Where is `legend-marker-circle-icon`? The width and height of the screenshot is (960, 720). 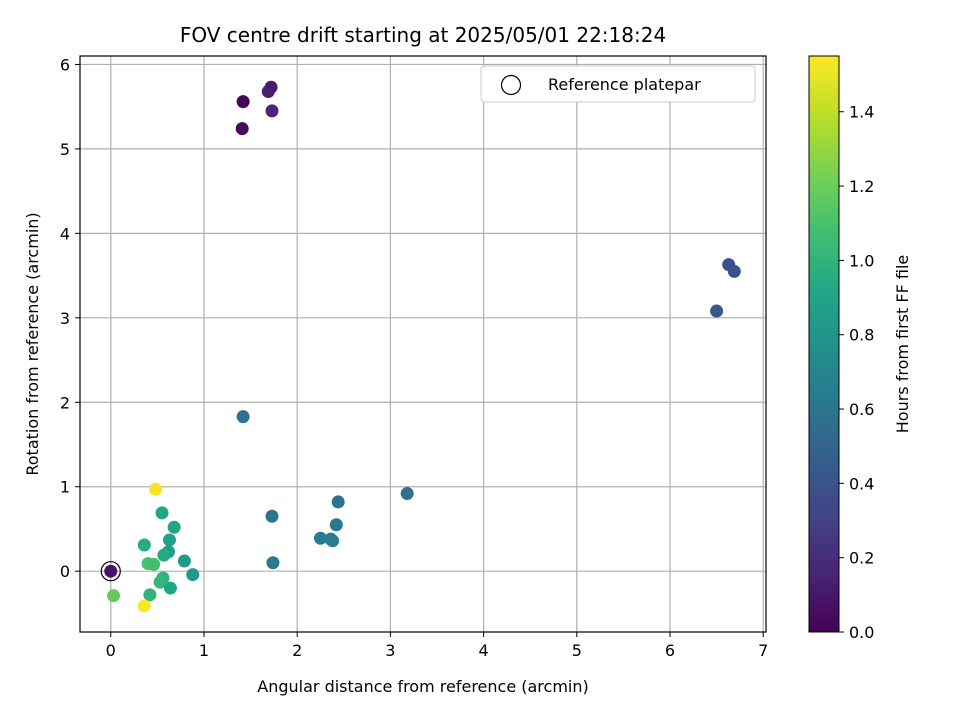
legend-marker-circle-icon is located at coordinates (511, 85).